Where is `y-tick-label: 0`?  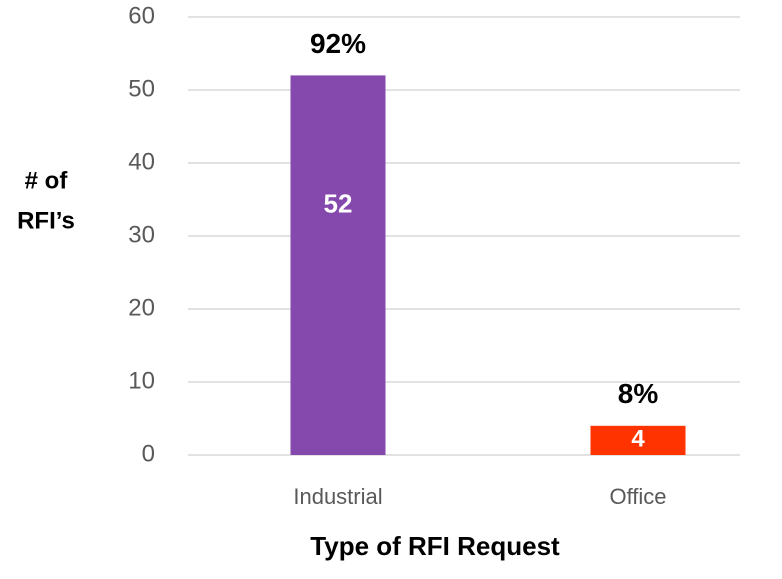
y-tick-label: 0 is located at coordinates (148, 453).